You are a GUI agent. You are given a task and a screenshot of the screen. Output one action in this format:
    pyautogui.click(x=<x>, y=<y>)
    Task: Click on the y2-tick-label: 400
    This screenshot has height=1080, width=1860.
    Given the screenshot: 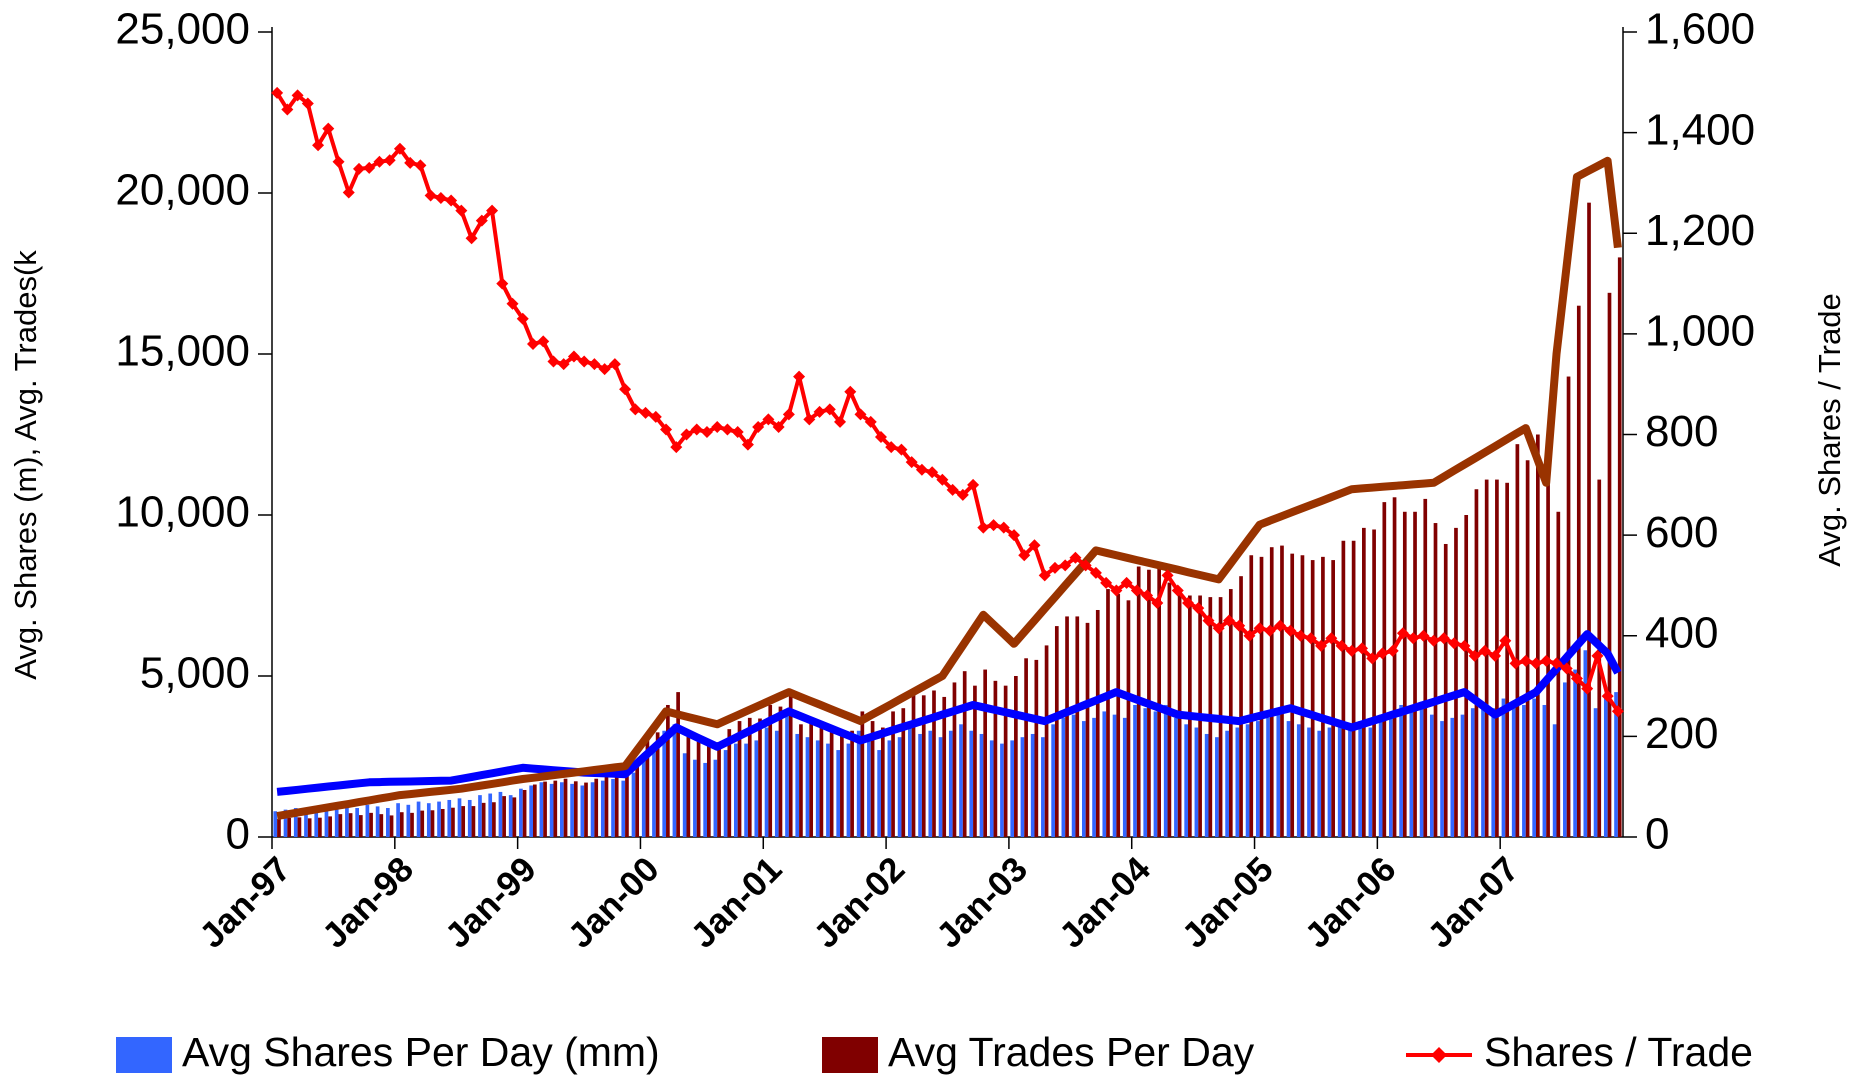 What is the action you would take?
    pyautogui.click(x=1681, y=632)
    